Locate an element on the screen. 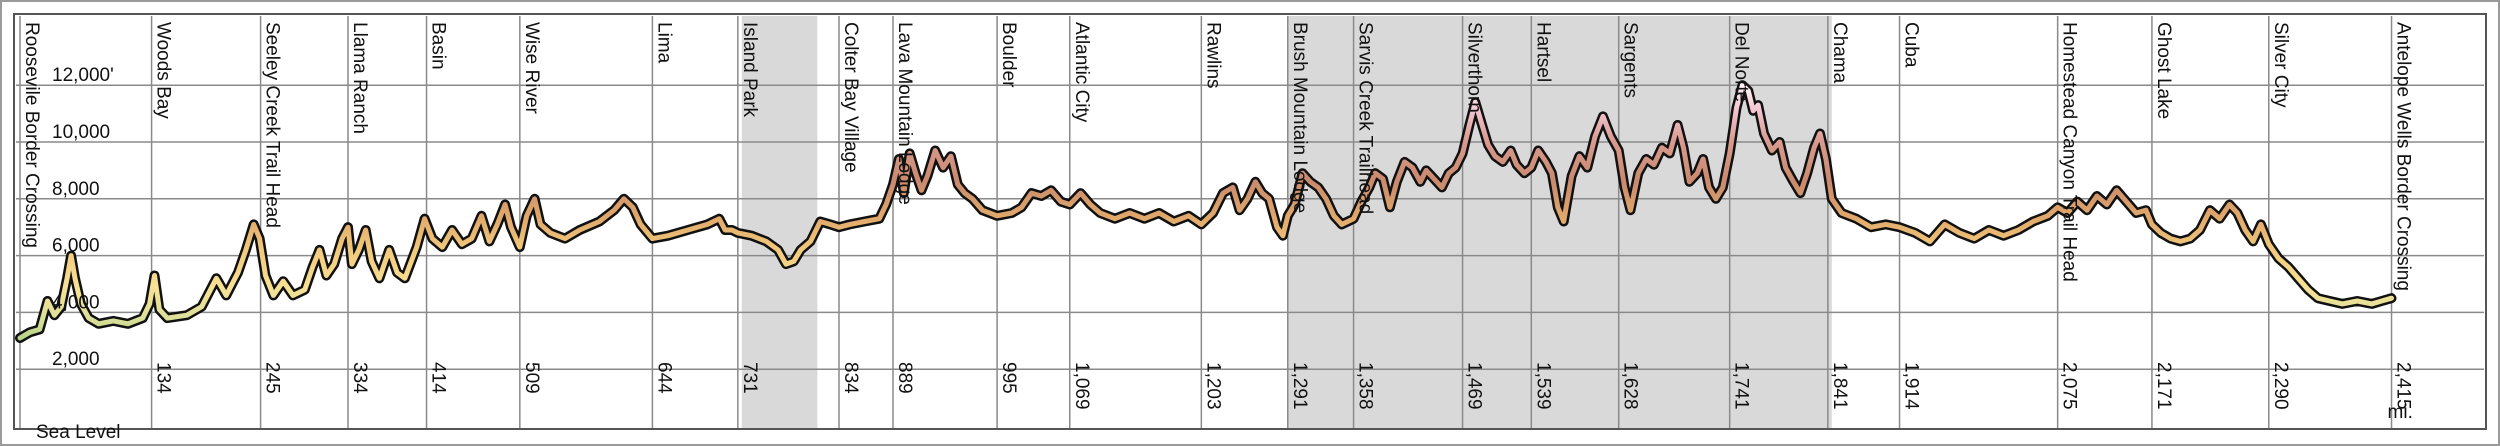 The width and height of the screenshot is (2500, 446). waypoint-name-label: Woods Bay is located at coordinates (163, 70).